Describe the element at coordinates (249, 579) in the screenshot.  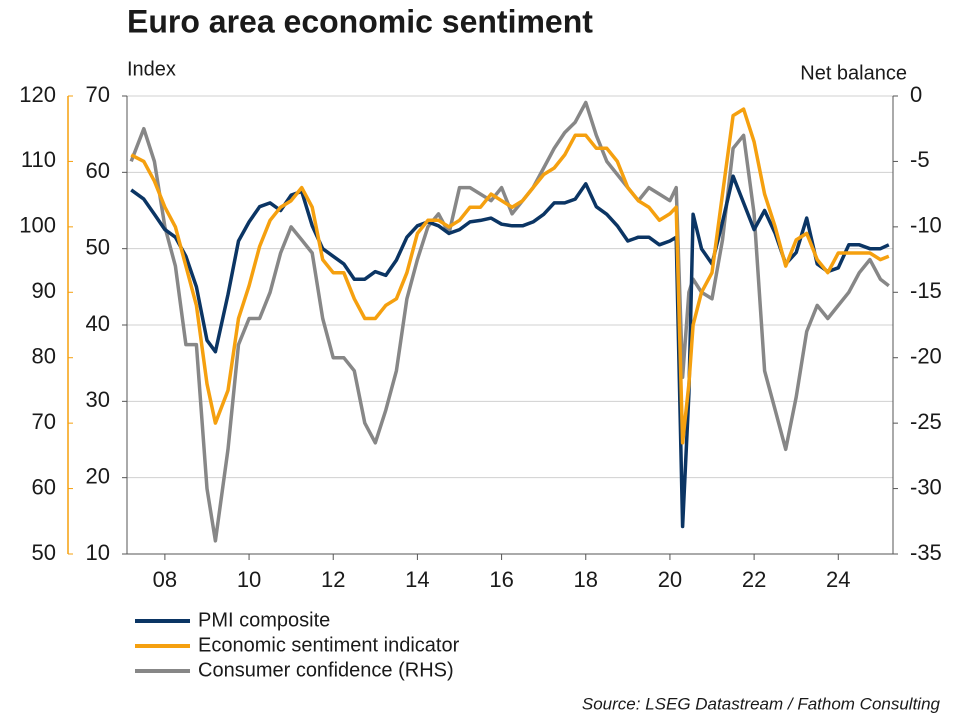
I see `x-tick-label: 10` at that location.